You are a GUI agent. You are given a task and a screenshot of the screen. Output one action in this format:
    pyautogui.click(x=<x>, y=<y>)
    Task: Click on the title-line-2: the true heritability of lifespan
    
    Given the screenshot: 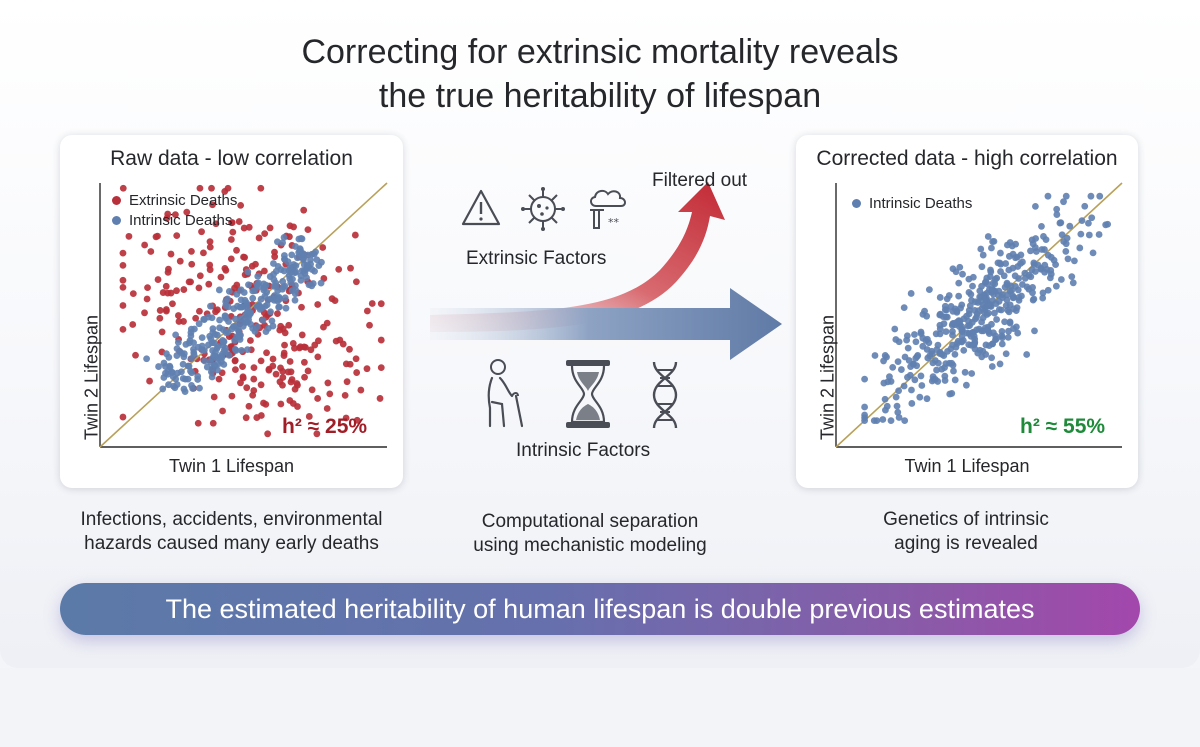 What is the action you would take?
    pyautogui.click(x=600, y=96)
    